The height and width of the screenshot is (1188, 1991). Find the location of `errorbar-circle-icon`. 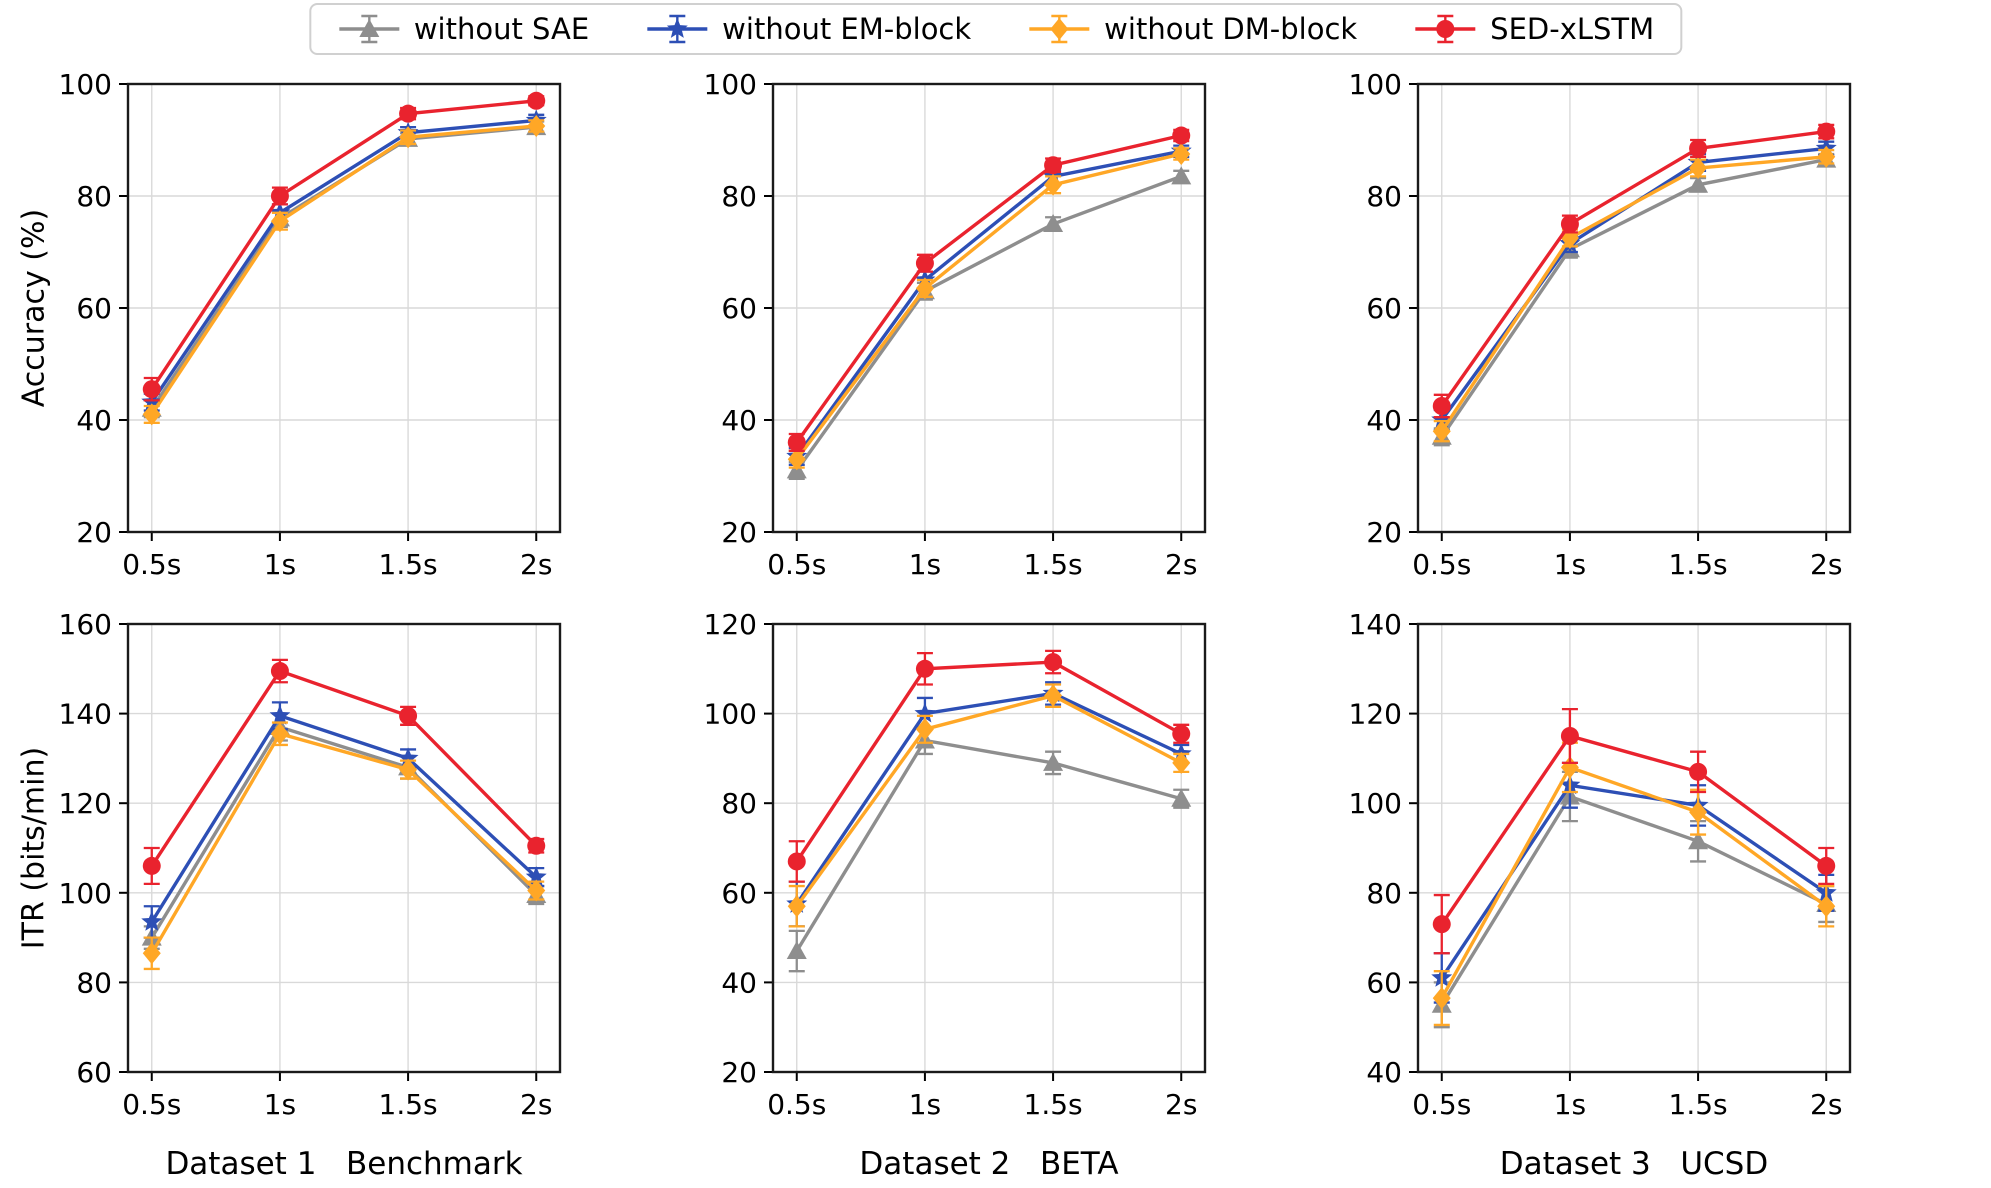

errorbar-circle-icon is located at coordinates (1445, 29).